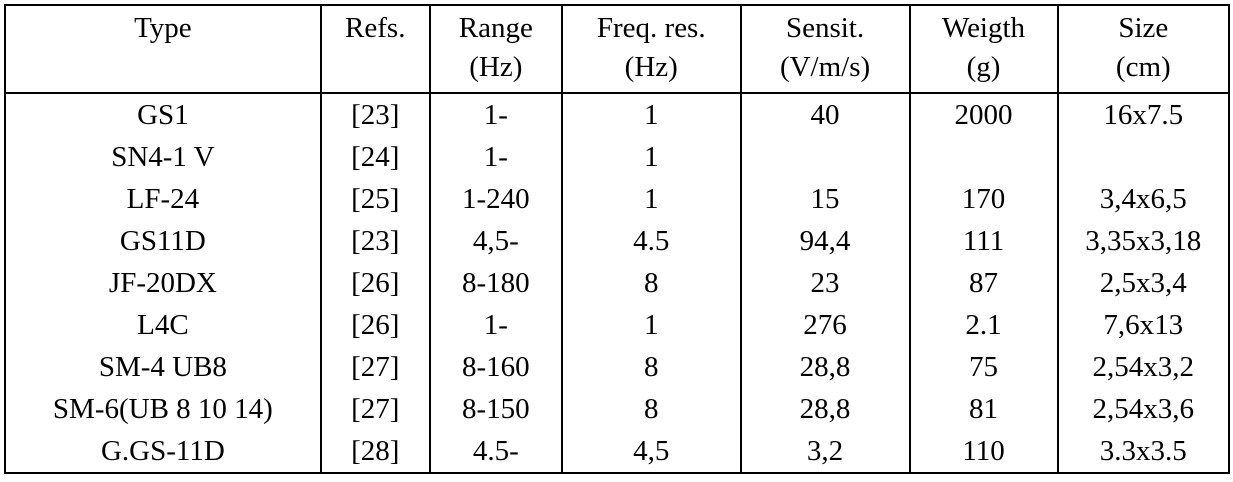 The image size is (1233, 482). I want to click on col-header-range: Range (Hz), so click(495, 49).